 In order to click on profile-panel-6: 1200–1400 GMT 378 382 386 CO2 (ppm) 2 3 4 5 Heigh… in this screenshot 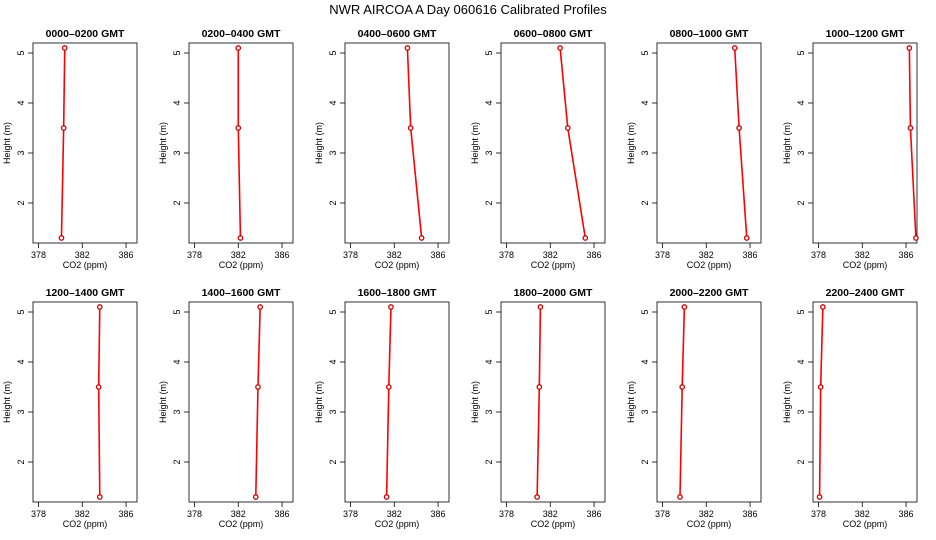, I will do `click(70, 408)`.